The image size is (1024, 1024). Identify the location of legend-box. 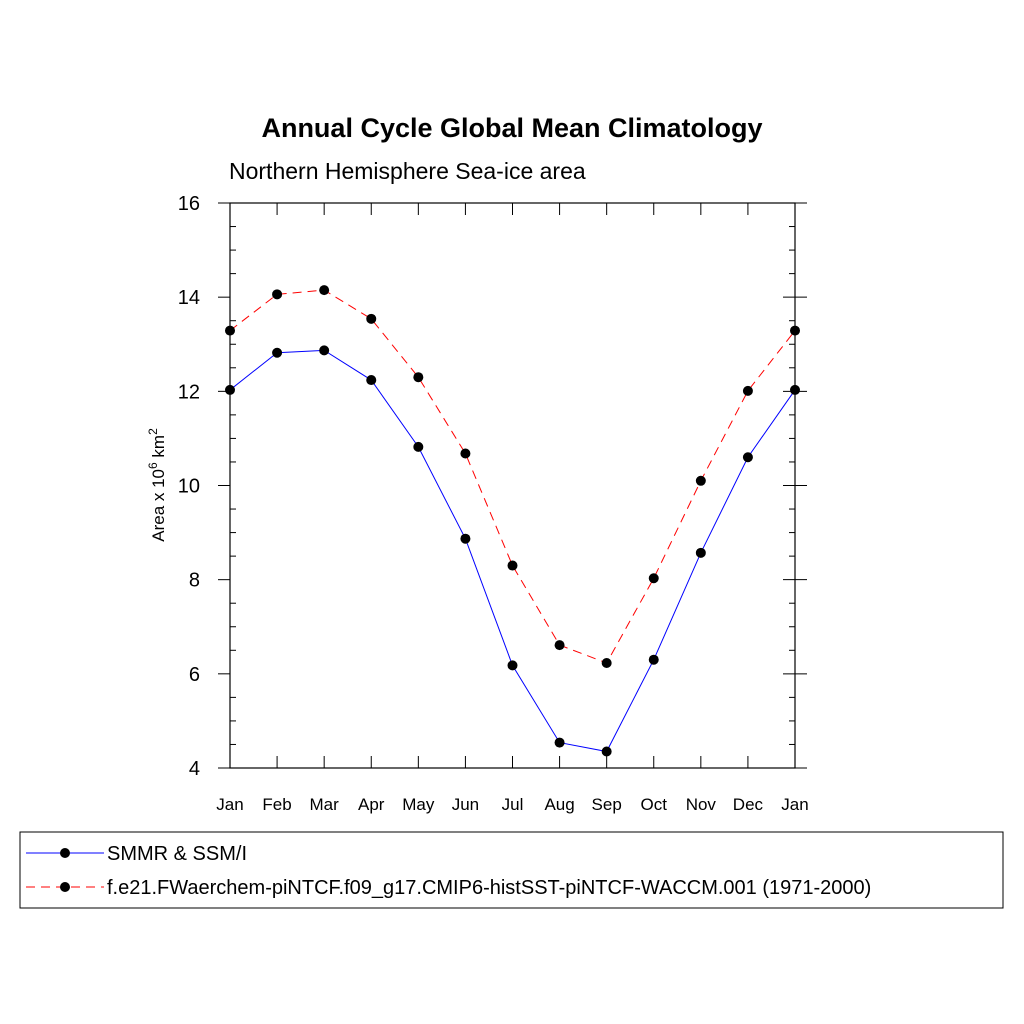
(511, 870).